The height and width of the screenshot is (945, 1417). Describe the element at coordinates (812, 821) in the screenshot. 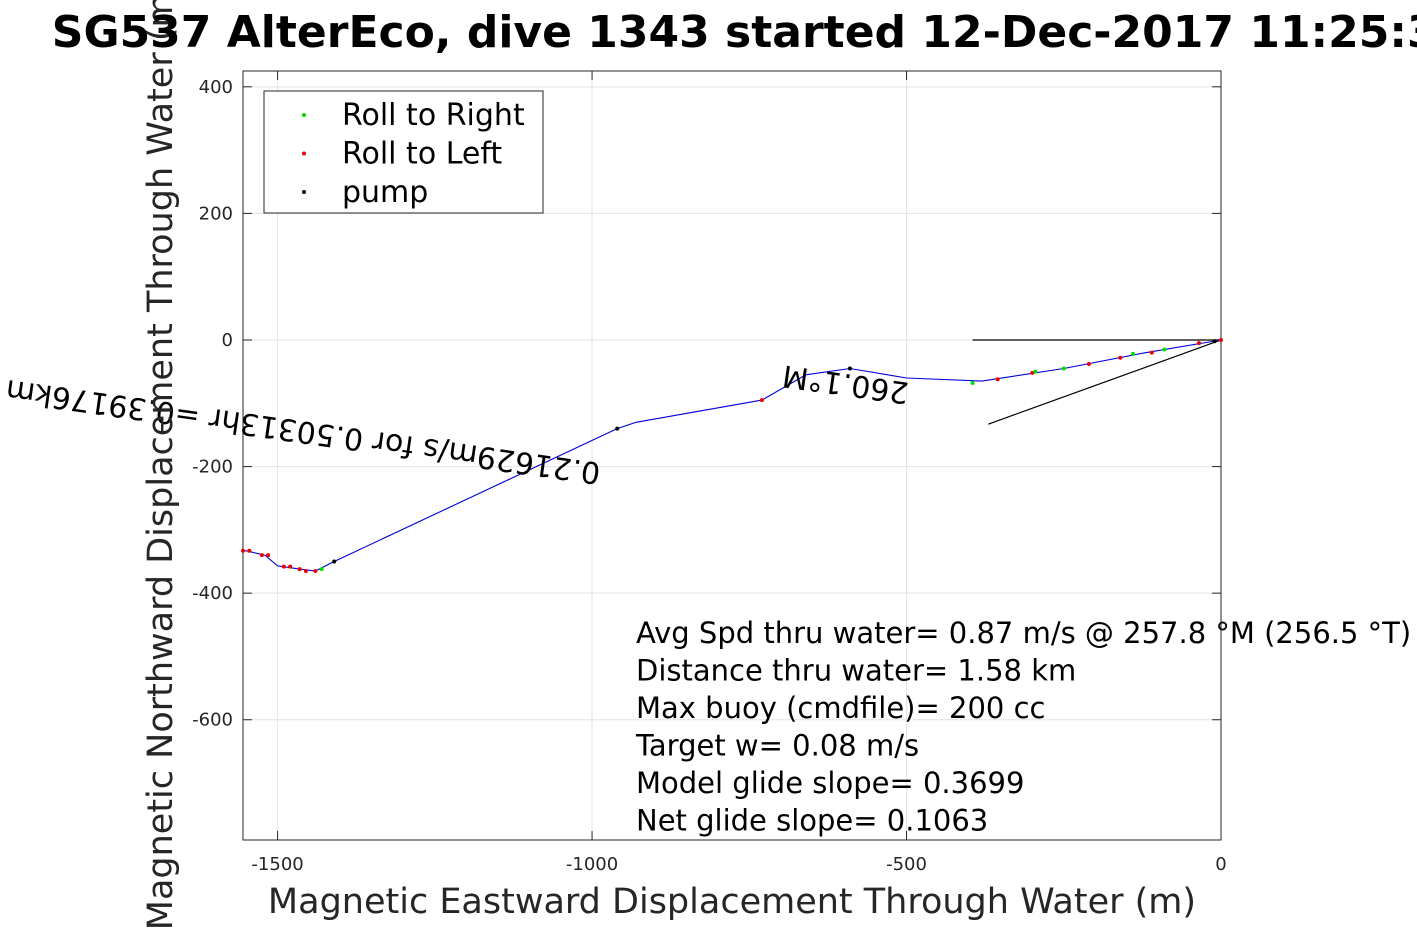

I see `stats-line: Net glide slope= 0.1063` at that location.